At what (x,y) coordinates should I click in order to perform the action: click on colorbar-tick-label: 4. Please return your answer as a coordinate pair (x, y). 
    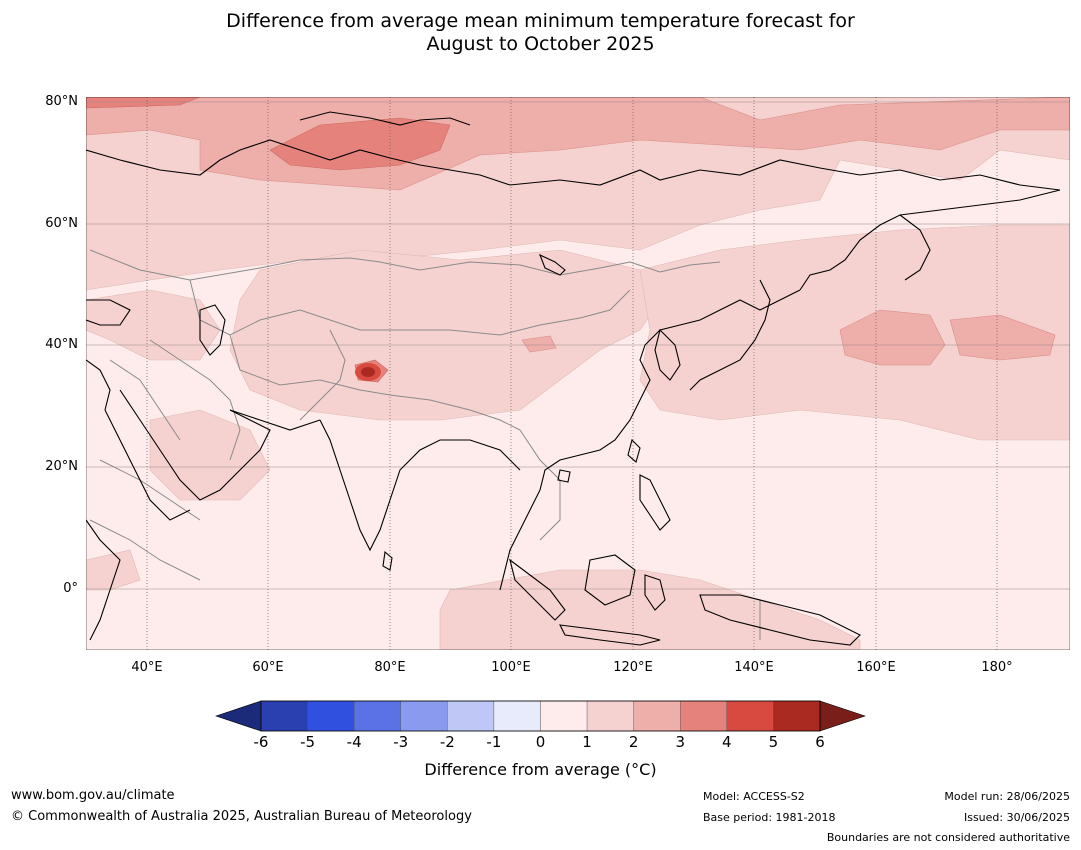
    Looking at the image, I should click on (727, 742).